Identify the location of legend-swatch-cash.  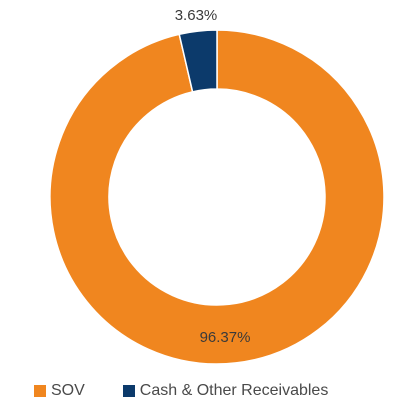
(128, 391).